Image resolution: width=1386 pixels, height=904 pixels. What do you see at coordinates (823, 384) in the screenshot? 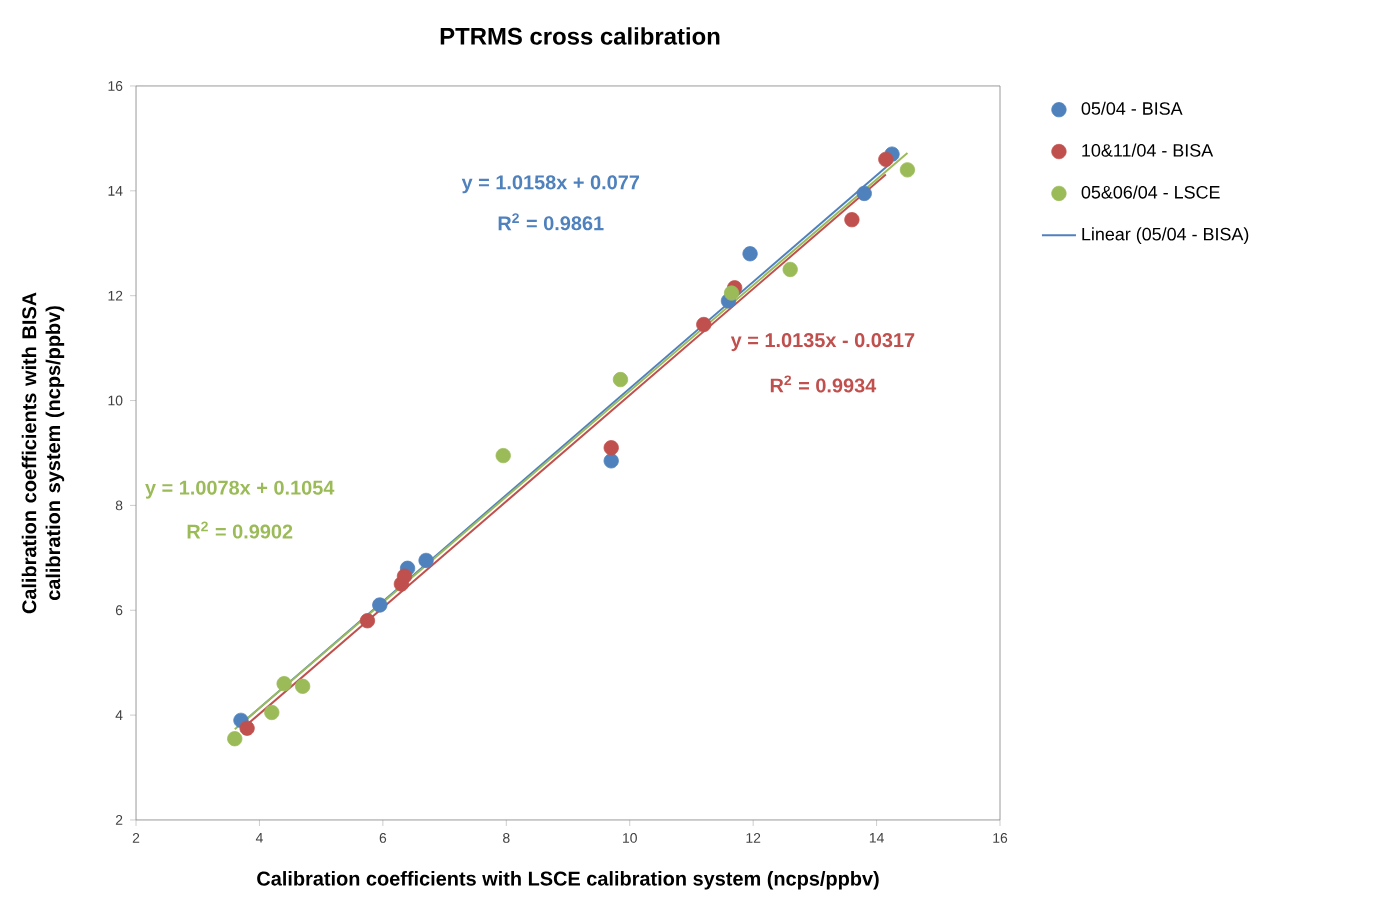
I see `annotation: R$^{2}$ = 0.9934` at bounding box center [823, 384].